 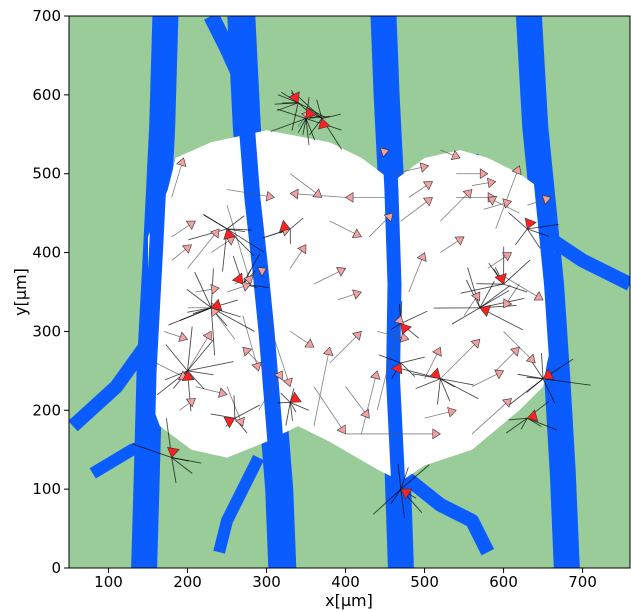 What do you see at coordinates (50, 292) in the screenshot?
I see `y-axis-ticks: 0 100 200 300 400 500 600 700` at bounding box center [50, 292].